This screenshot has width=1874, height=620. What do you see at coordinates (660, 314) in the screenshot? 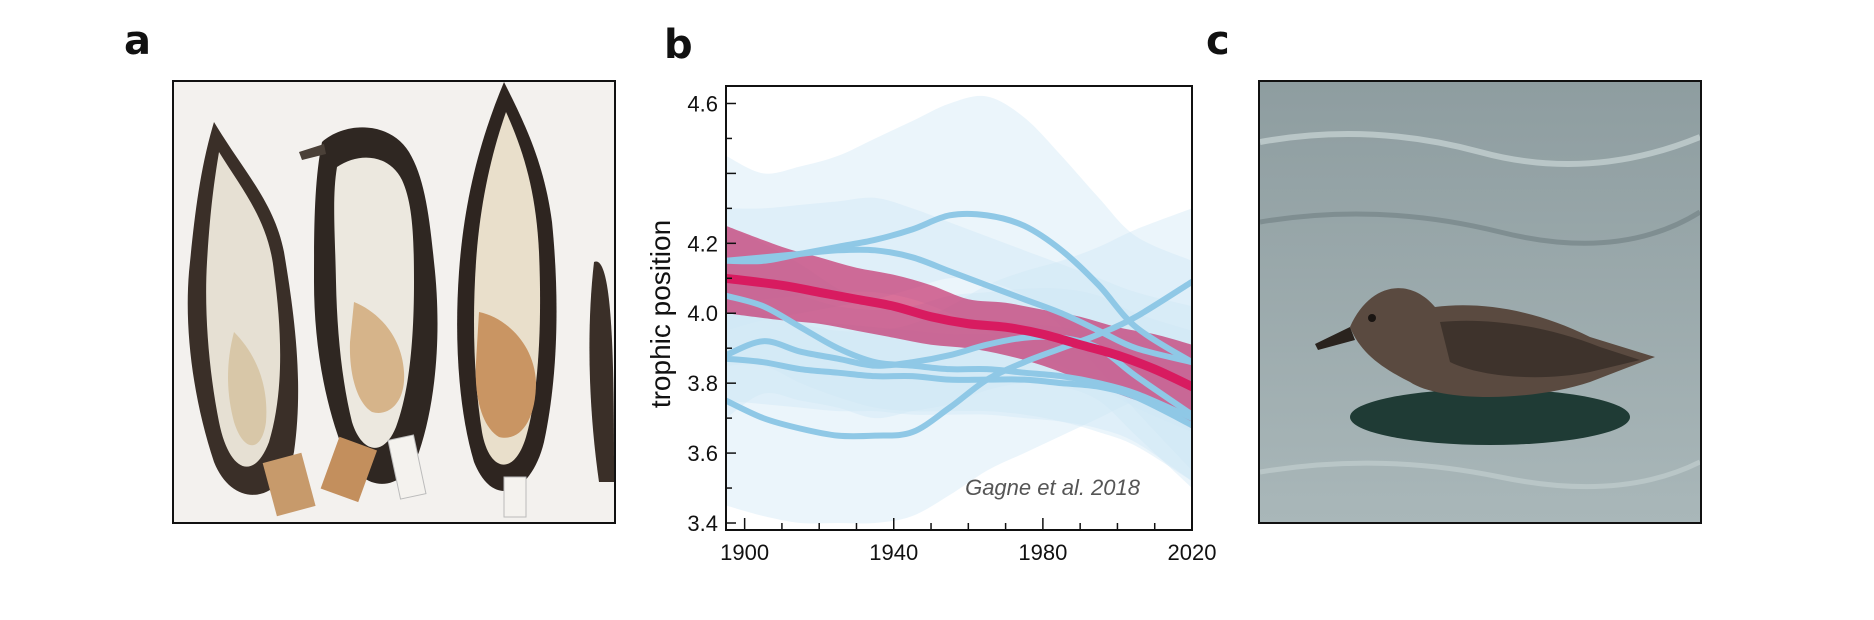
I see `y-axis-label: trophic position` at bounding box center [660, 314].